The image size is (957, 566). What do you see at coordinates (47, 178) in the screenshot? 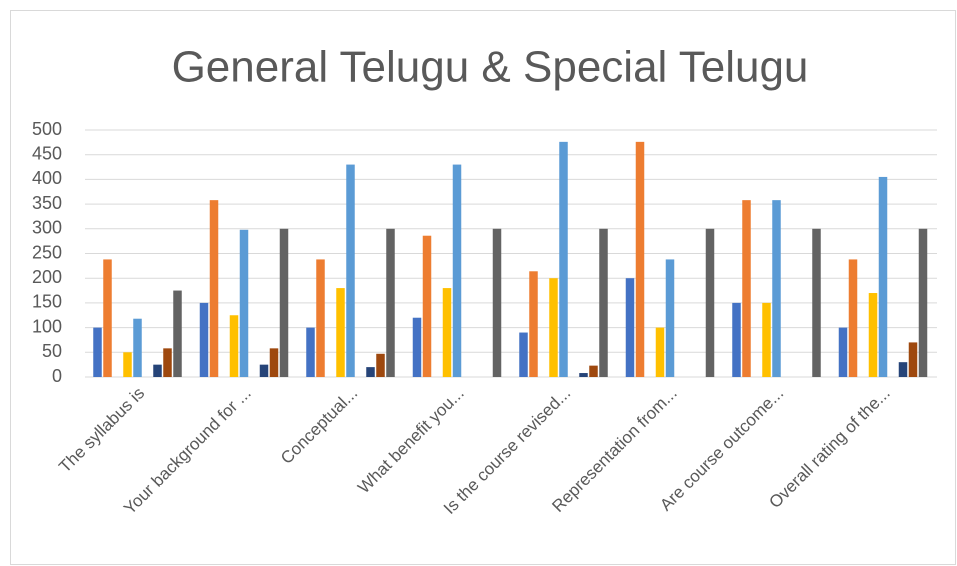
I see `y-tick-label: 400` at bounding box center [47, 178].